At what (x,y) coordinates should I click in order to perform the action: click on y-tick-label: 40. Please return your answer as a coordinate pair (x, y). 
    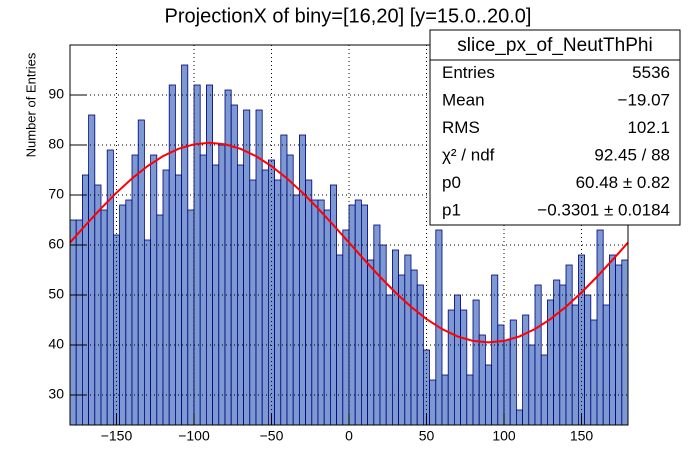
    Looking at the image, I should click on (56, 344).